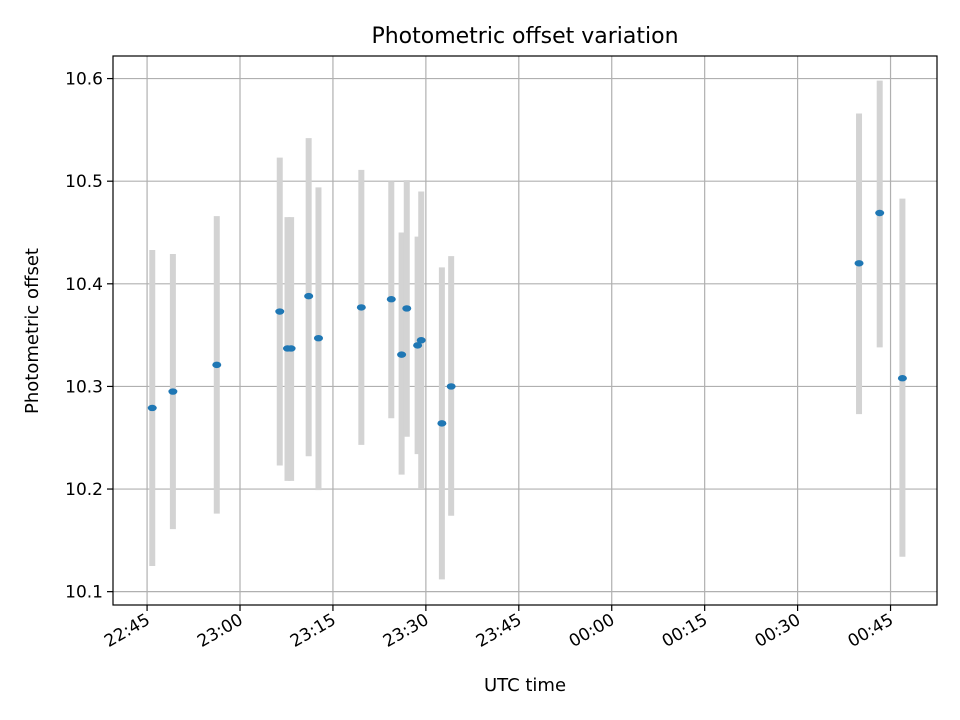 The image size is (960, 720). Describe the element at coordinates (32, 331) in the screenshot. I see `y-axis-label: Photometric offset` at that location.